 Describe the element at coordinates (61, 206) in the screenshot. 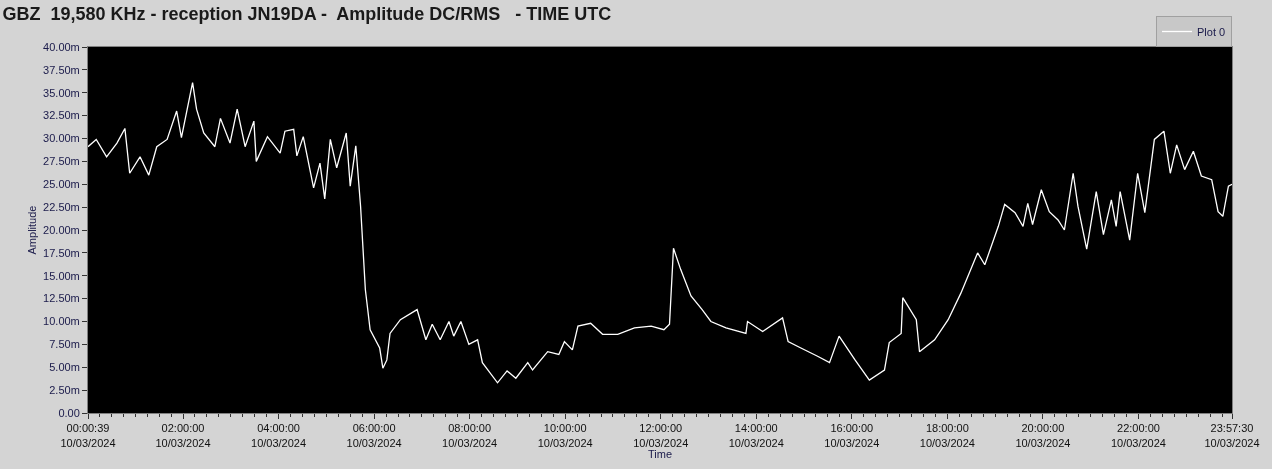

I see `y-tick-label: 22.50m` at that location.